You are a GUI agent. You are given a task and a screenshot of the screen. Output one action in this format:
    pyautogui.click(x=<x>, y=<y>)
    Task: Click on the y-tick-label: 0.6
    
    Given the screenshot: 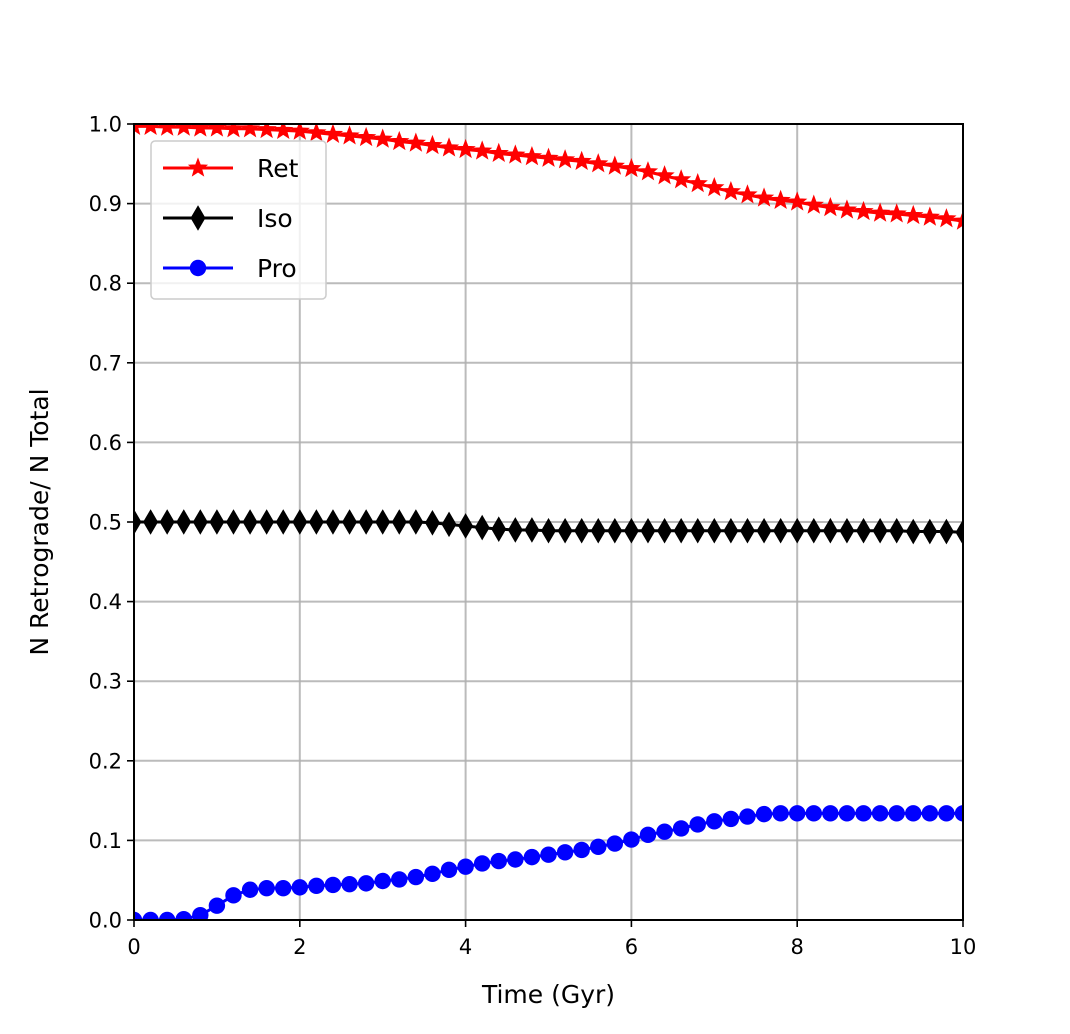 What is the action you would take?
    pyautogui.click(x=105, y=443)
    